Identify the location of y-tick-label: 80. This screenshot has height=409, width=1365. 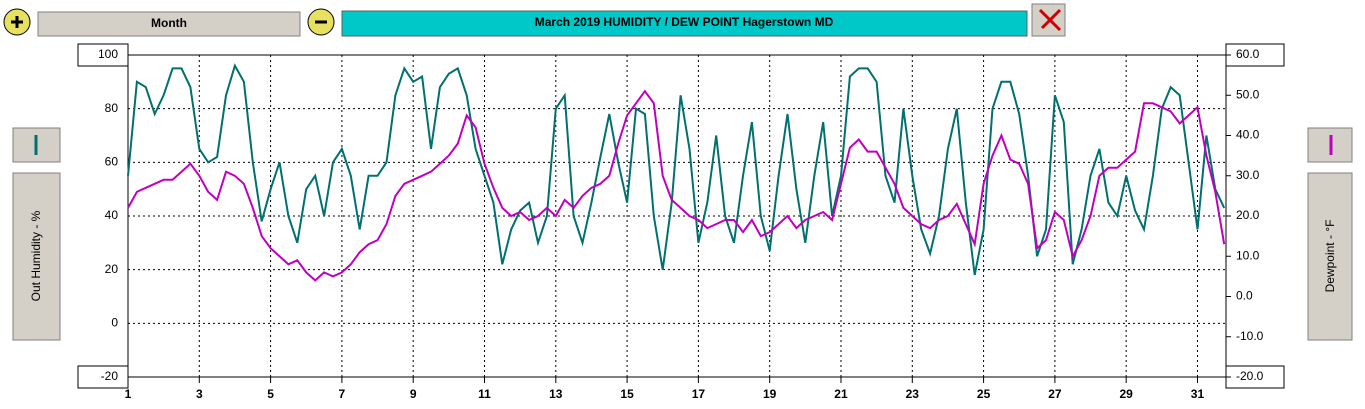
(112, 108).